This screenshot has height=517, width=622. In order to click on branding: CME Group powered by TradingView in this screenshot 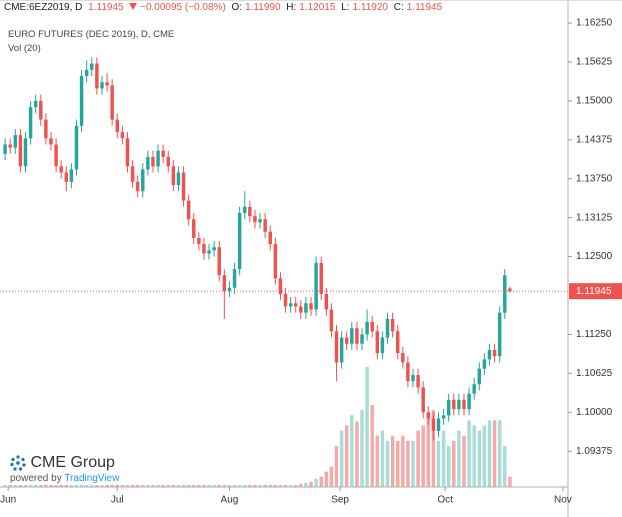, I will do `click(64, 469)`.